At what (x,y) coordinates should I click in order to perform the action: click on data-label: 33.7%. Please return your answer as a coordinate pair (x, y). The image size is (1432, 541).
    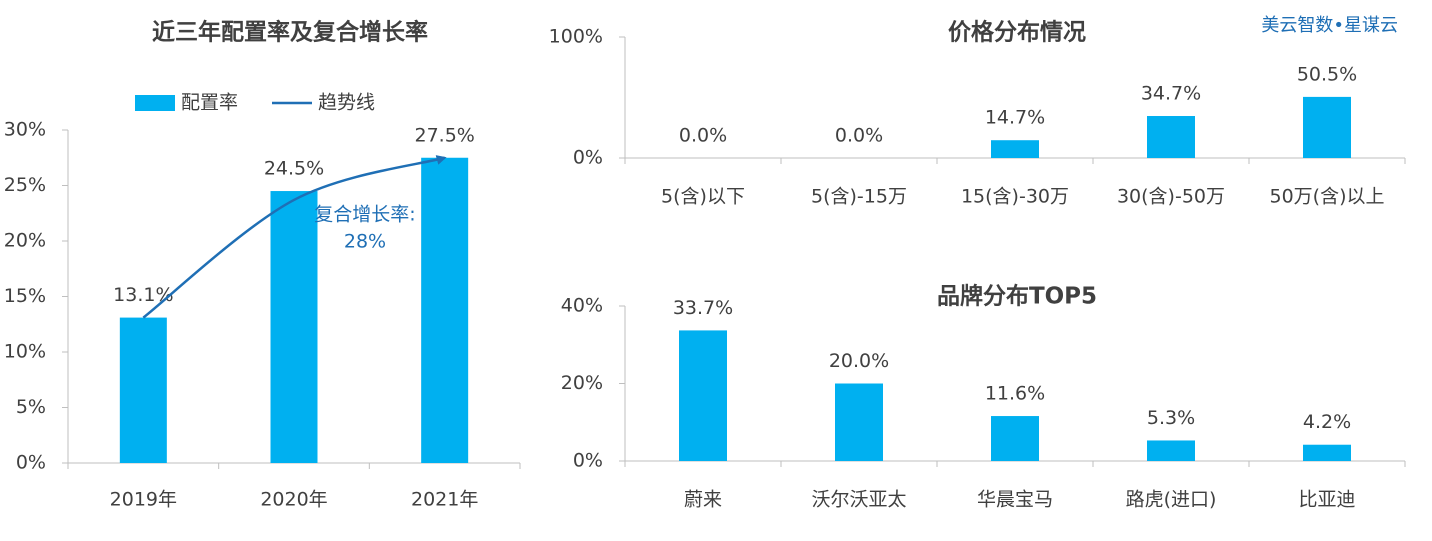
    Looking at the image, I should click on (703, 308).